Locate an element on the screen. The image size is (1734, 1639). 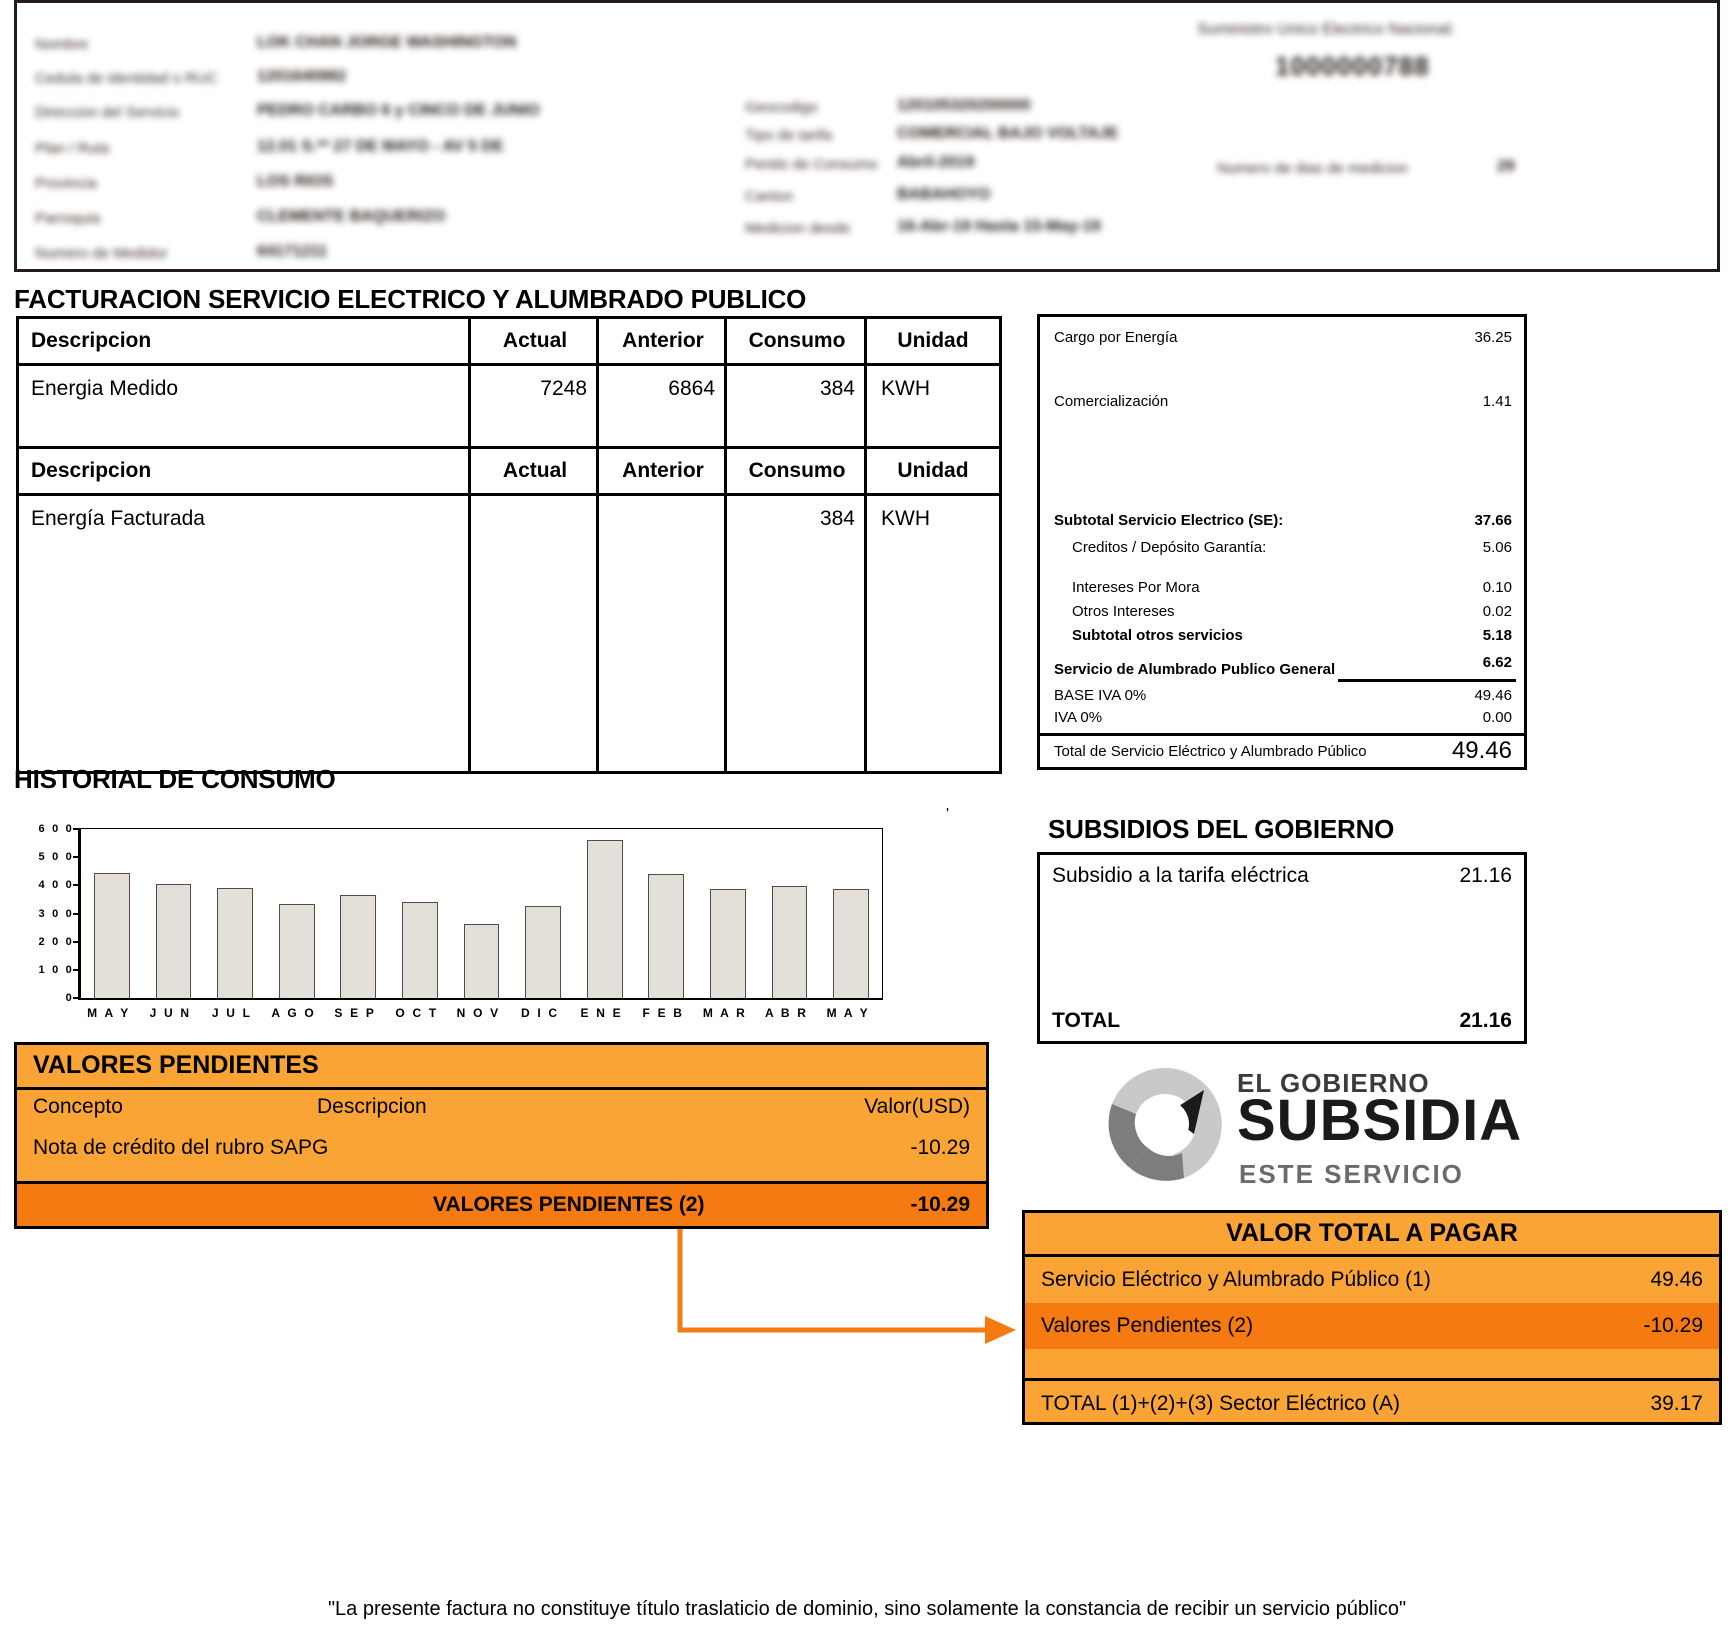
chart-ytick-300: 3 0 0 is located at coordinates (56, 913).